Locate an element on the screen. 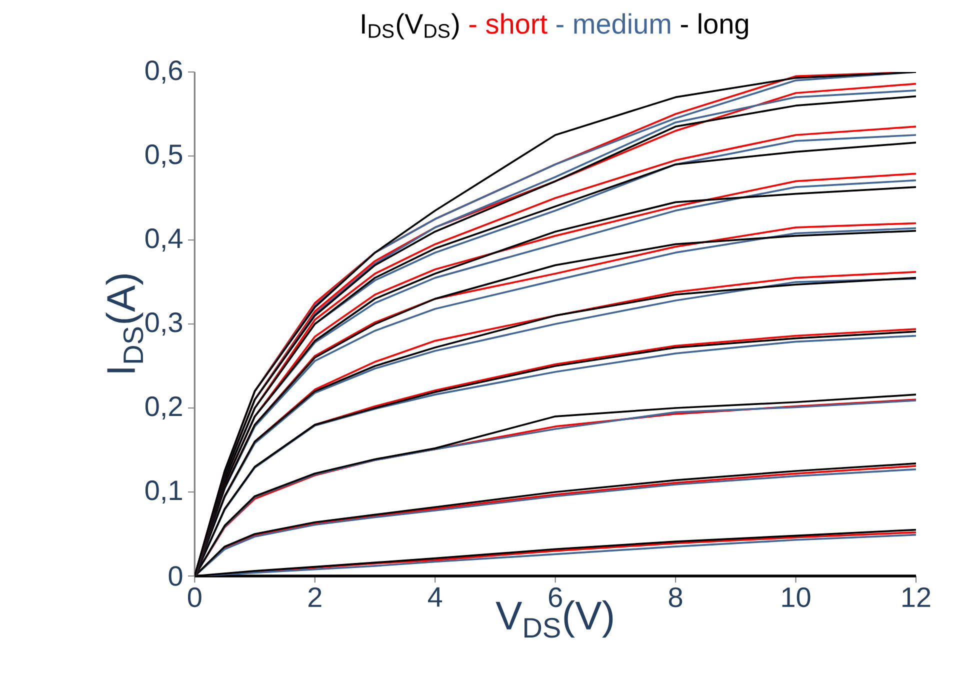 Image resolution: width=957 pixels, height=697 pixels. x-tick-label: 2 is located at coordinates (315, 597).